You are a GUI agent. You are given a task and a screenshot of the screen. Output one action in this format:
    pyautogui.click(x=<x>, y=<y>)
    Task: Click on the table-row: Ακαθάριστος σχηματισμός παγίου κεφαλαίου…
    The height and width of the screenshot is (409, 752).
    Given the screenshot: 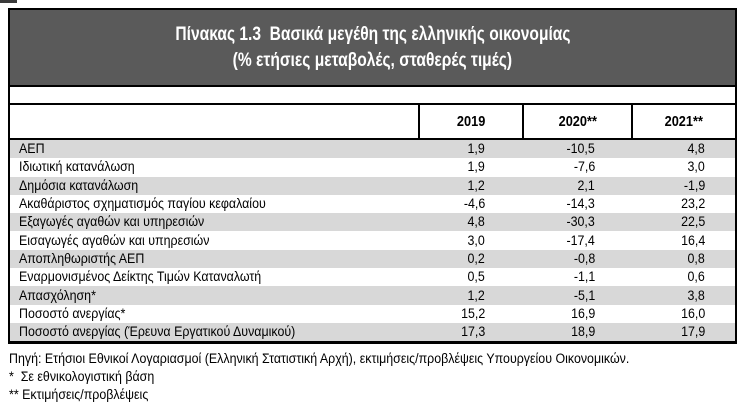 What is the action you would take?
    pyautogui.click(x=372, y=204)
    